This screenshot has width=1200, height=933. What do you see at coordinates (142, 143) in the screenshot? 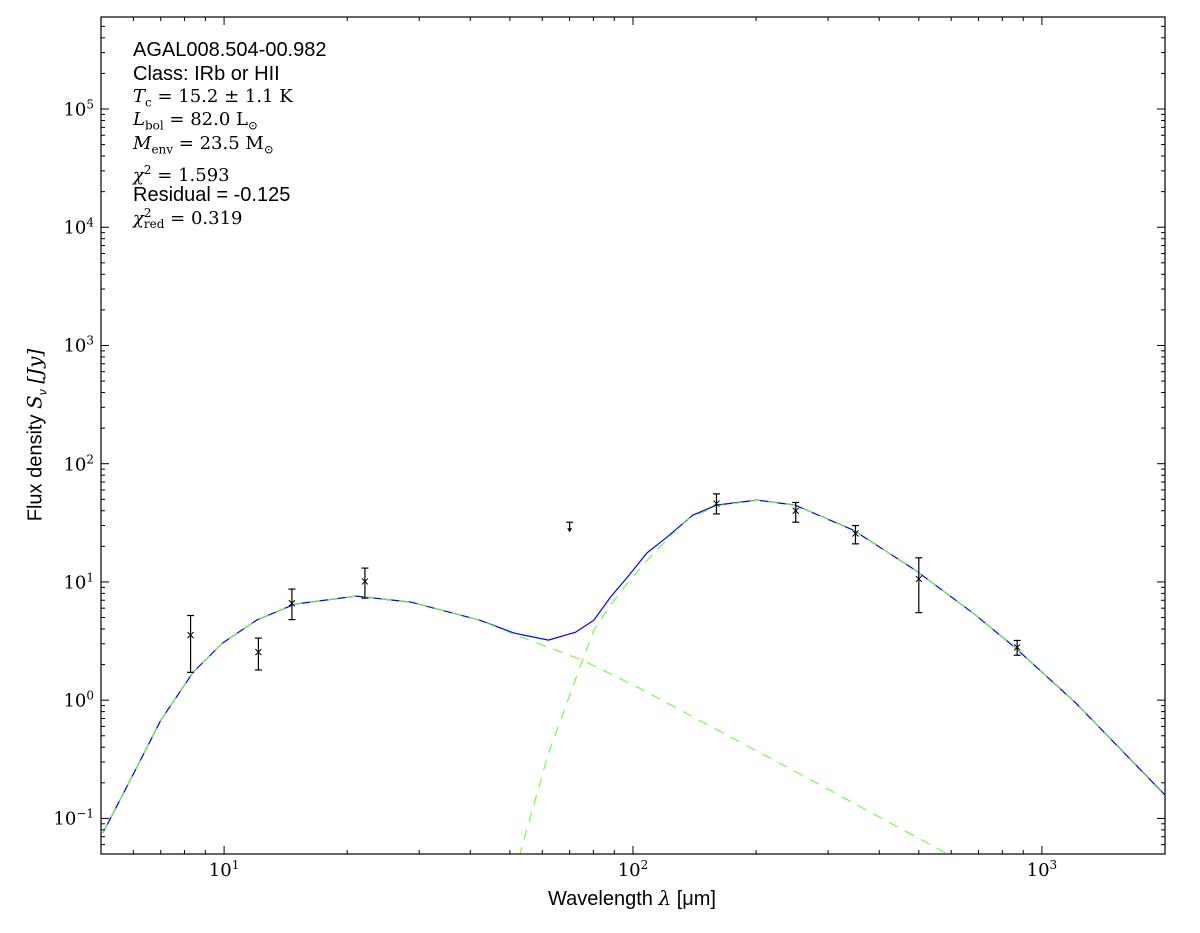
I see `menv-var: M` at bounding box center [142, 143].